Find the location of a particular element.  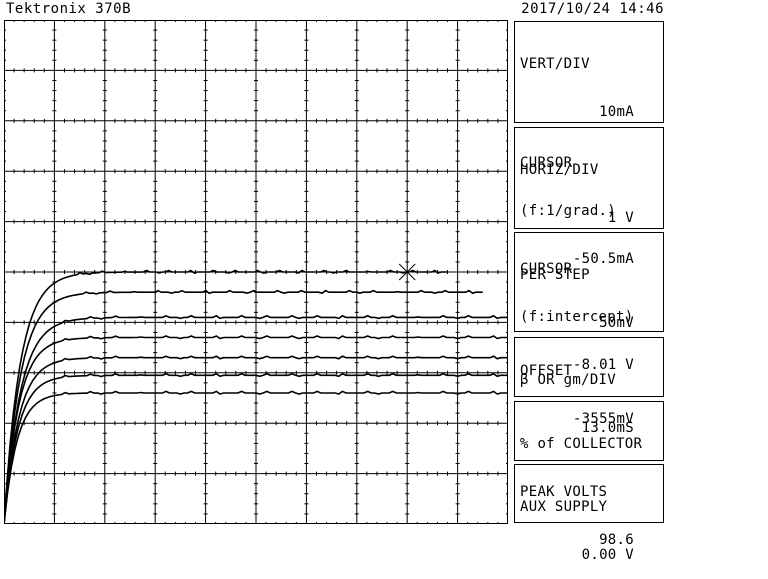

cursor-marker is located at coordinates (407, 272).